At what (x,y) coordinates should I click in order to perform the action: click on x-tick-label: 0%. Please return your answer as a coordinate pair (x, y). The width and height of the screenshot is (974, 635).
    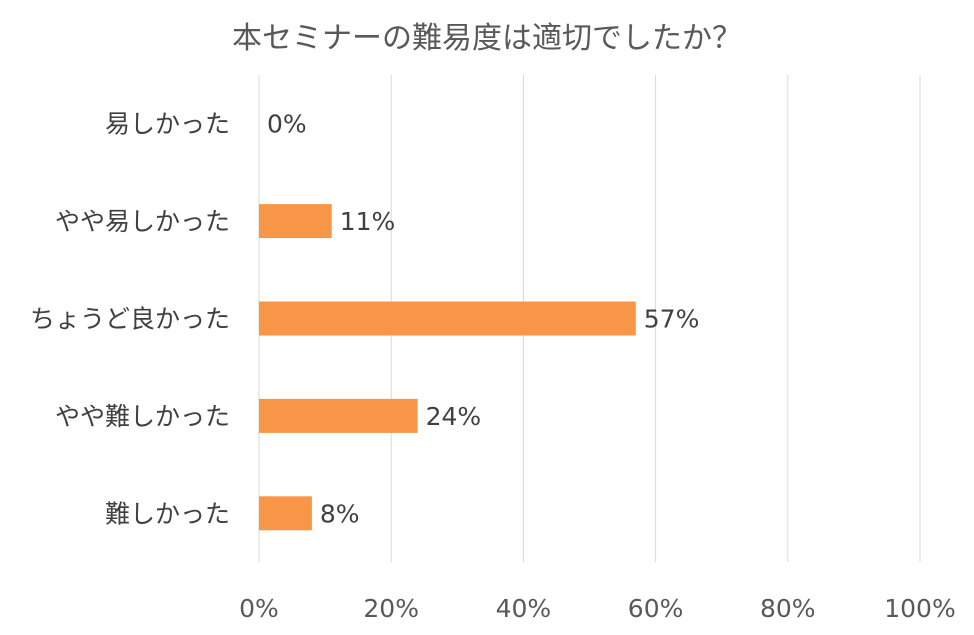
    Looking at the image, I should click on (259, 608).